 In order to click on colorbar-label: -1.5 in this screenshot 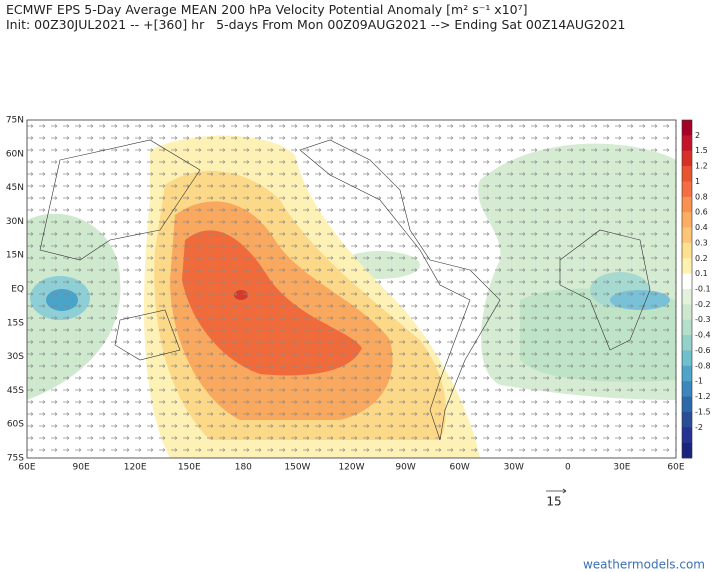, I will do `click(703, 411)`.